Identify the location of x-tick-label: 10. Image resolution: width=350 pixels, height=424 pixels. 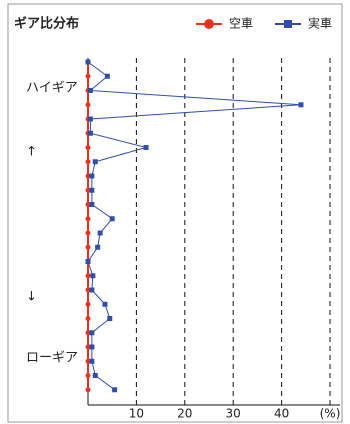
(136, 414).